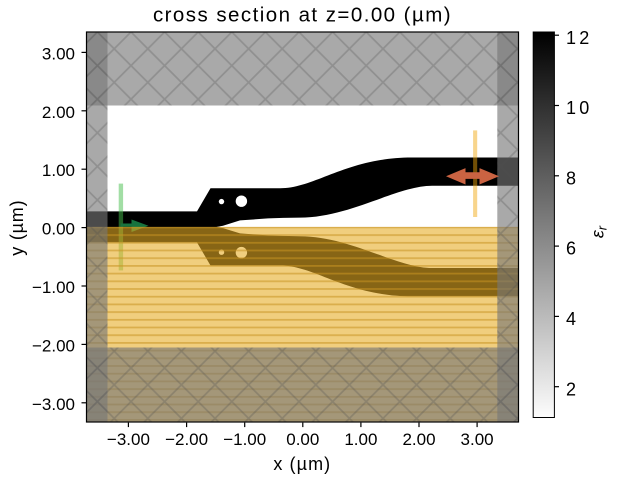 This screenshot has height=488, width=619. What do you see at coordinates (572, 249) in the screenshot?
I see `svg-text: 6` at bounding box center [572, 249].